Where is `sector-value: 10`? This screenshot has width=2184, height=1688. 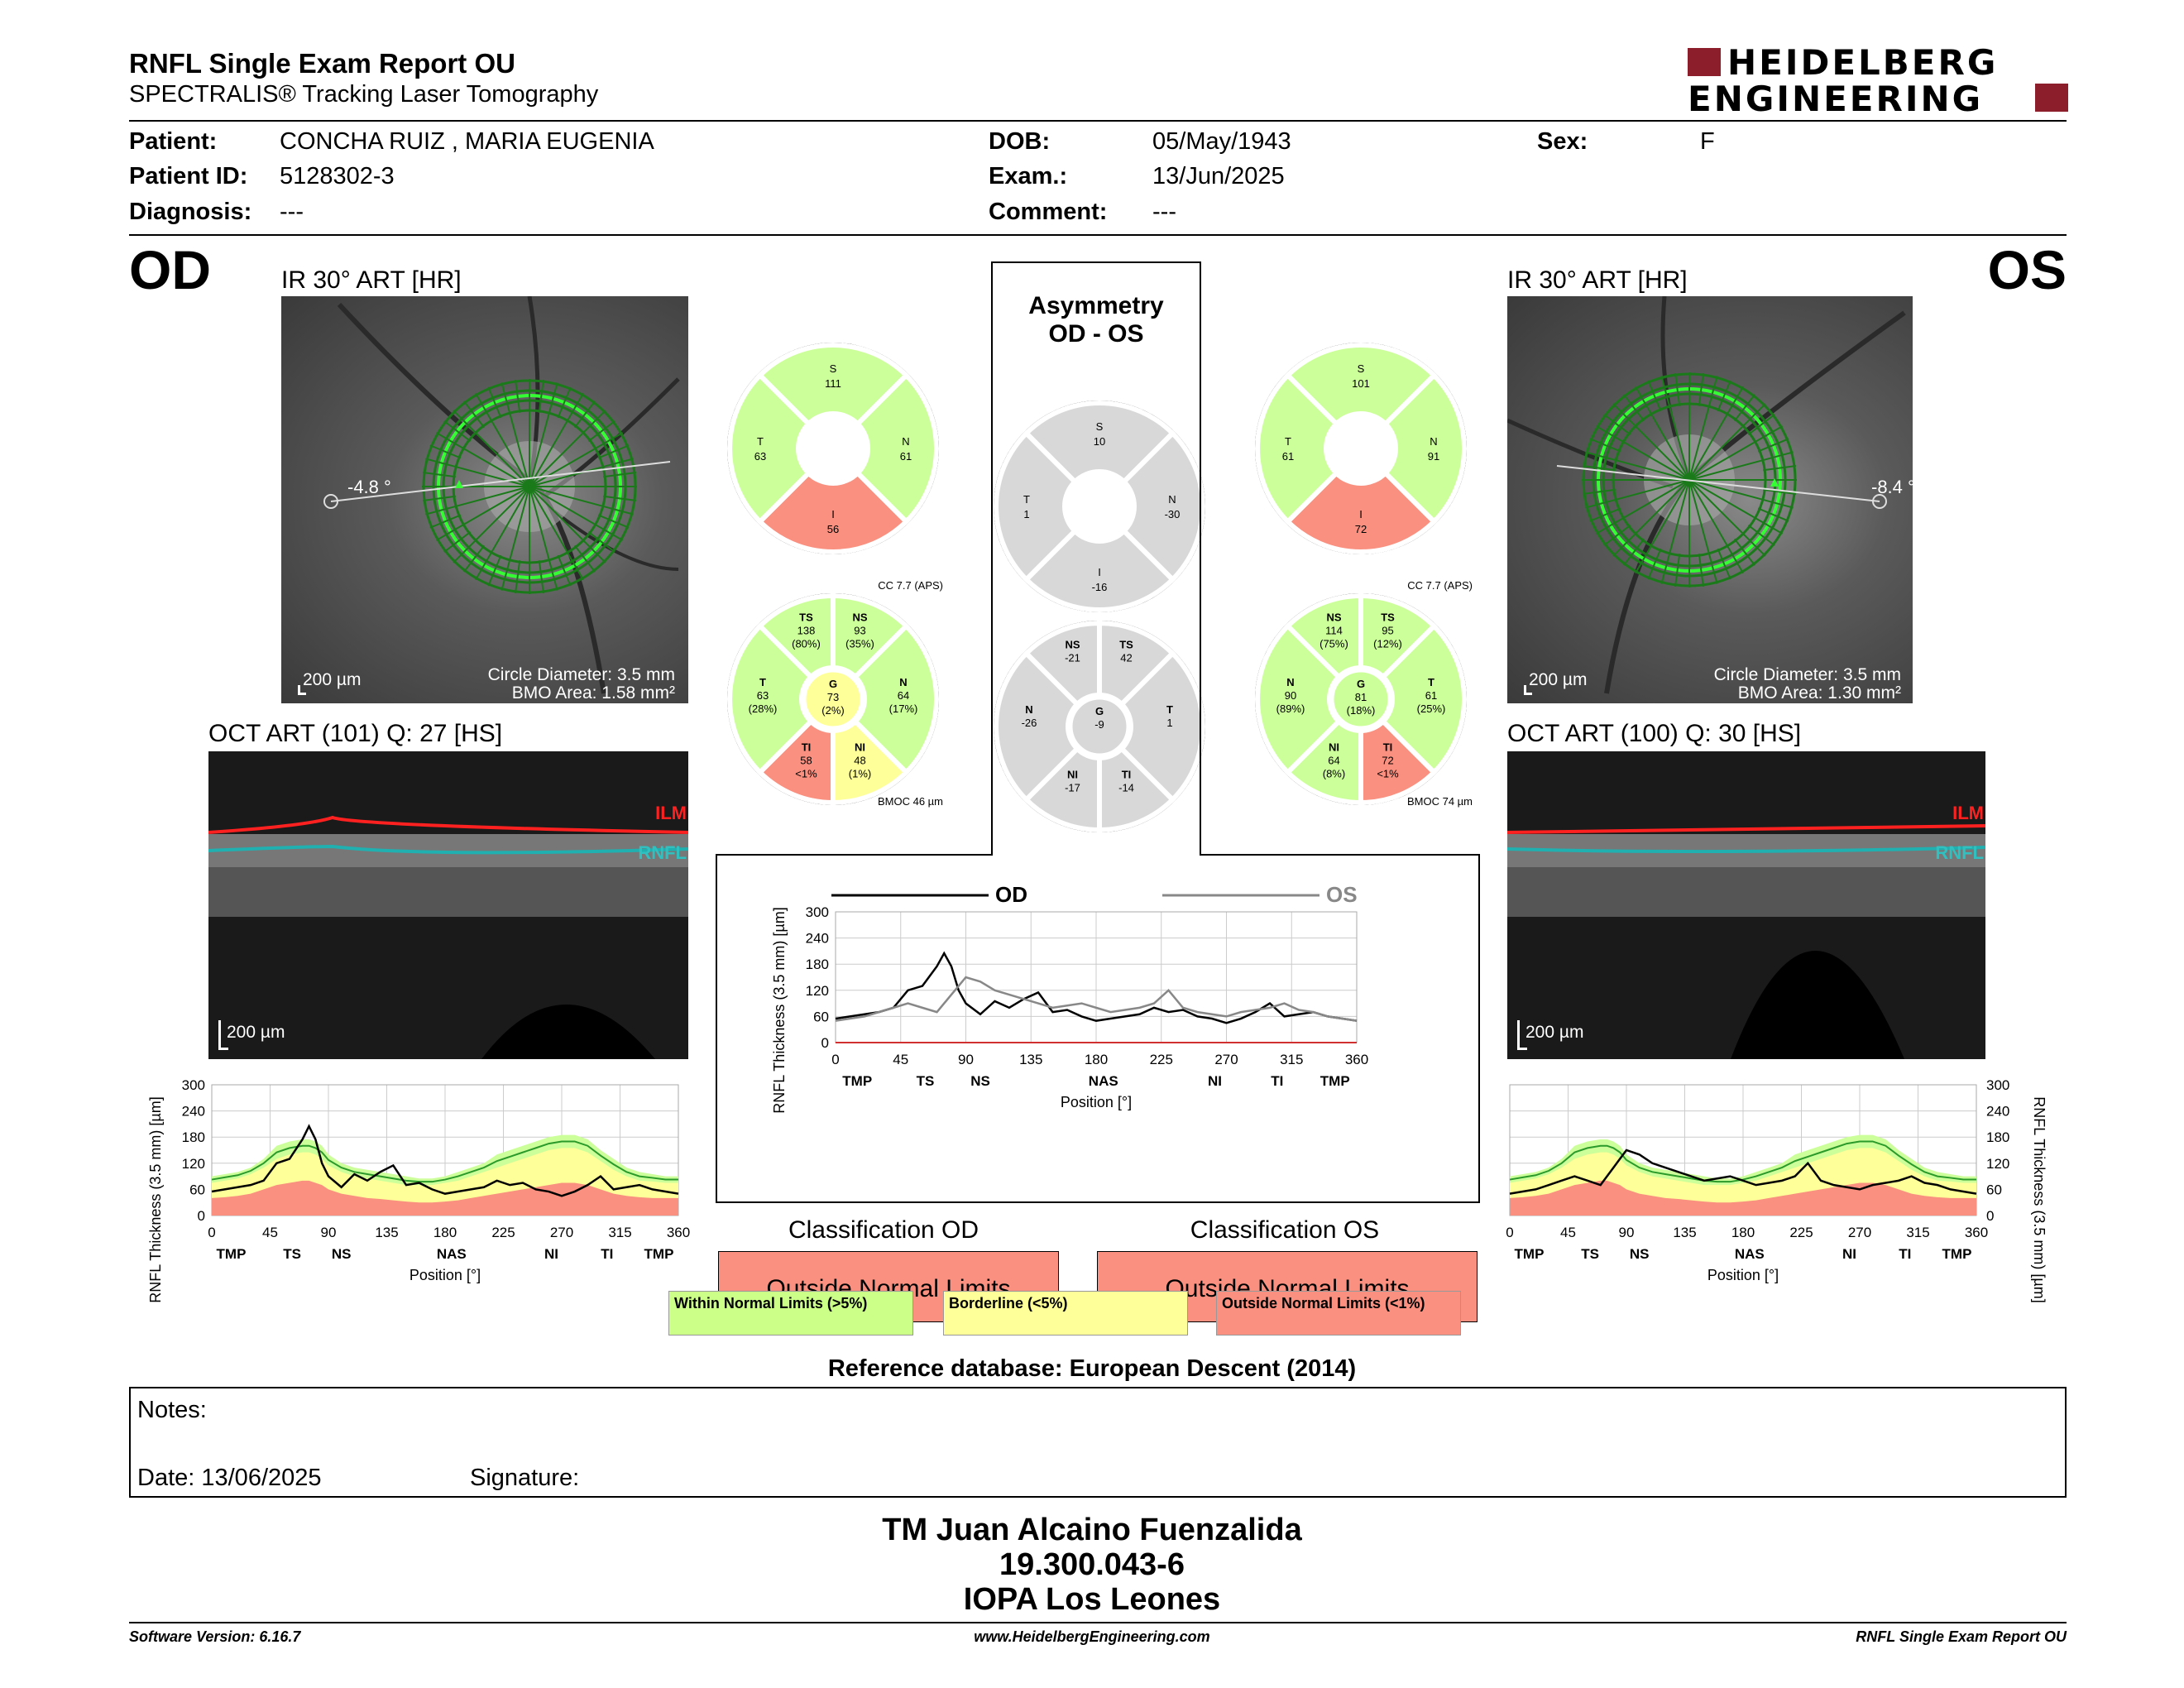
sector-value: 10 is located at coordinates (1099, 441).